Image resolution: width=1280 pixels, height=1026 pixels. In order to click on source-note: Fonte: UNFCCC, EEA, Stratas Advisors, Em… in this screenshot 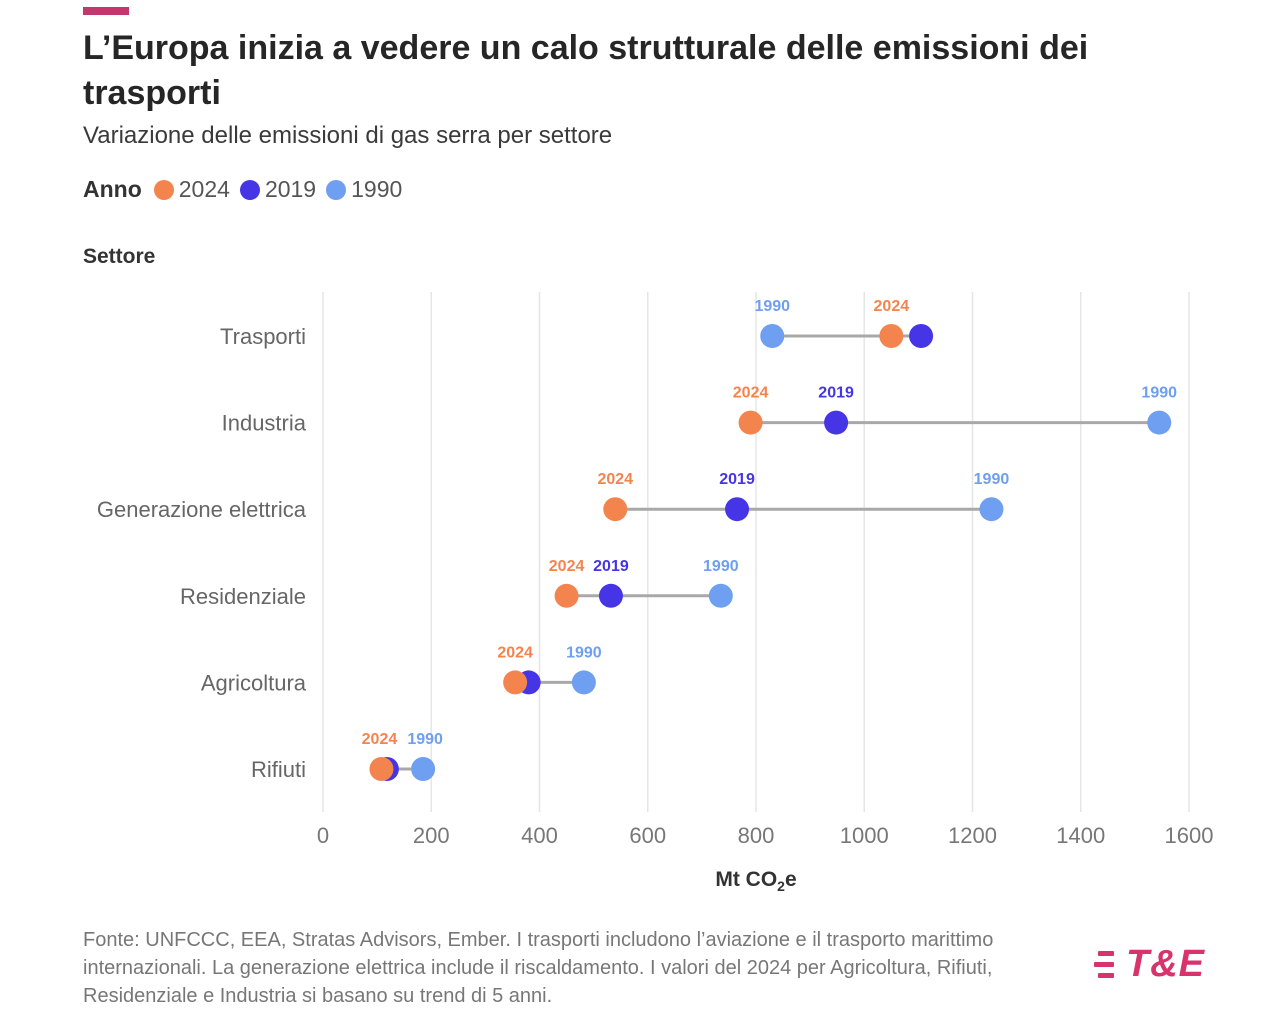, I will do `click(538, 968)`.